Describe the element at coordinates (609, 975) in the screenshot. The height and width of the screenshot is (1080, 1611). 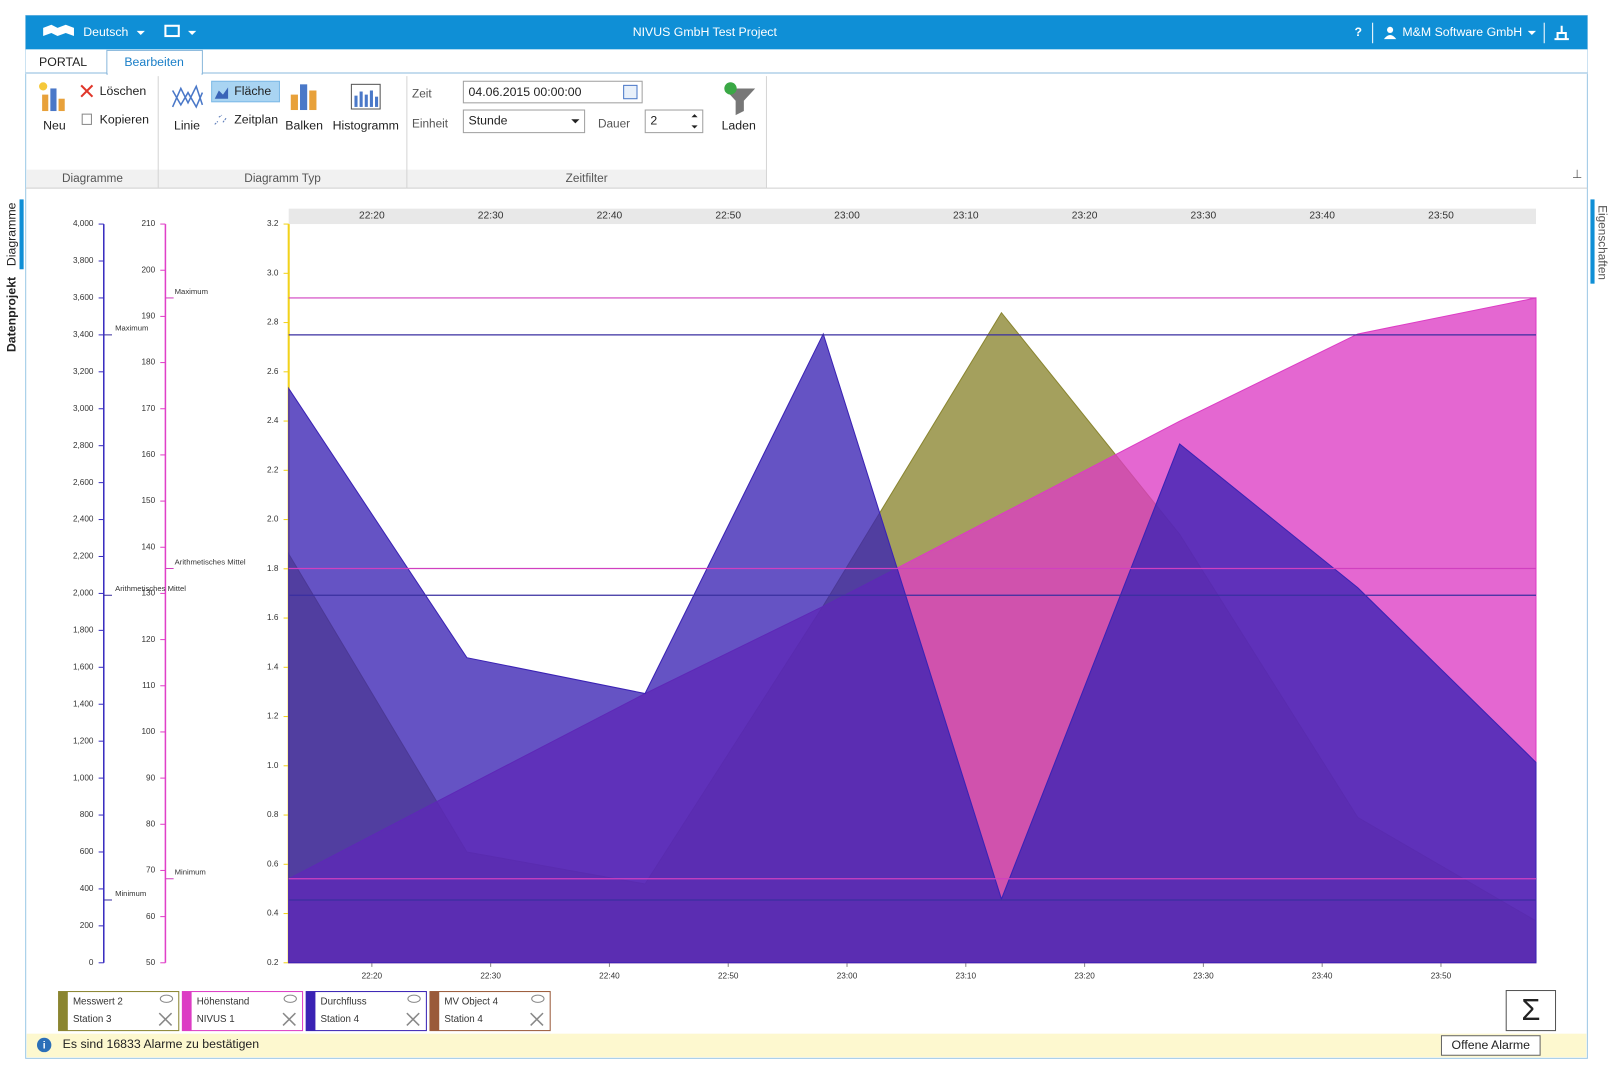
I see `x-tick-label-bottom: 22:40` at that location.